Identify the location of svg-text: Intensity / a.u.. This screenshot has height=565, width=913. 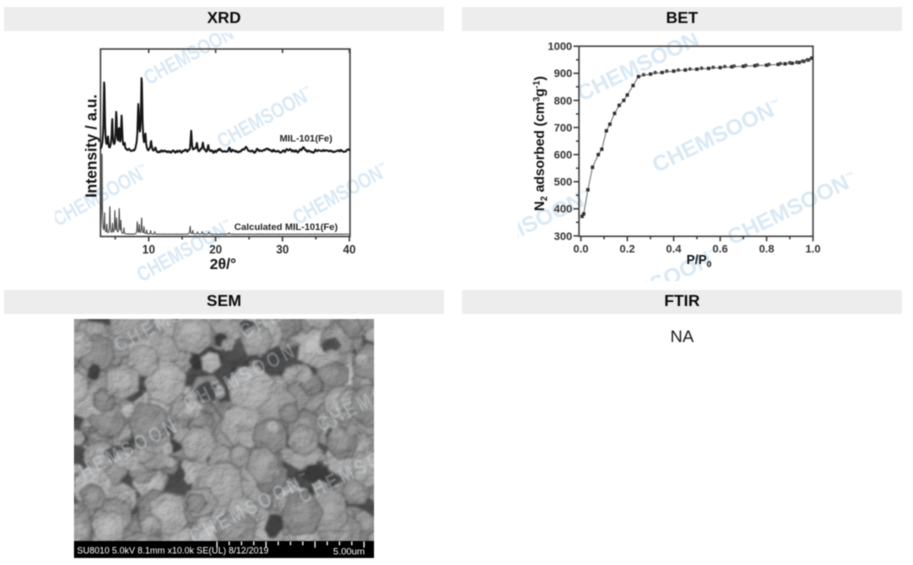
(92, 145).